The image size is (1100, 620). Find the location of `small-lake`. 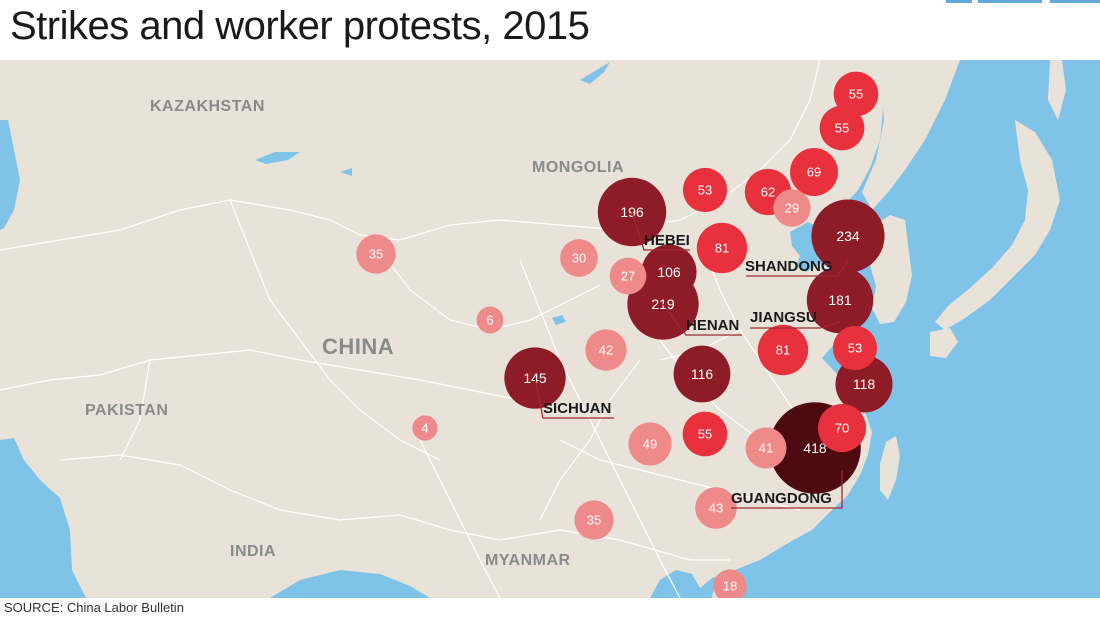

small-lake is located at coordinates (346, 172).